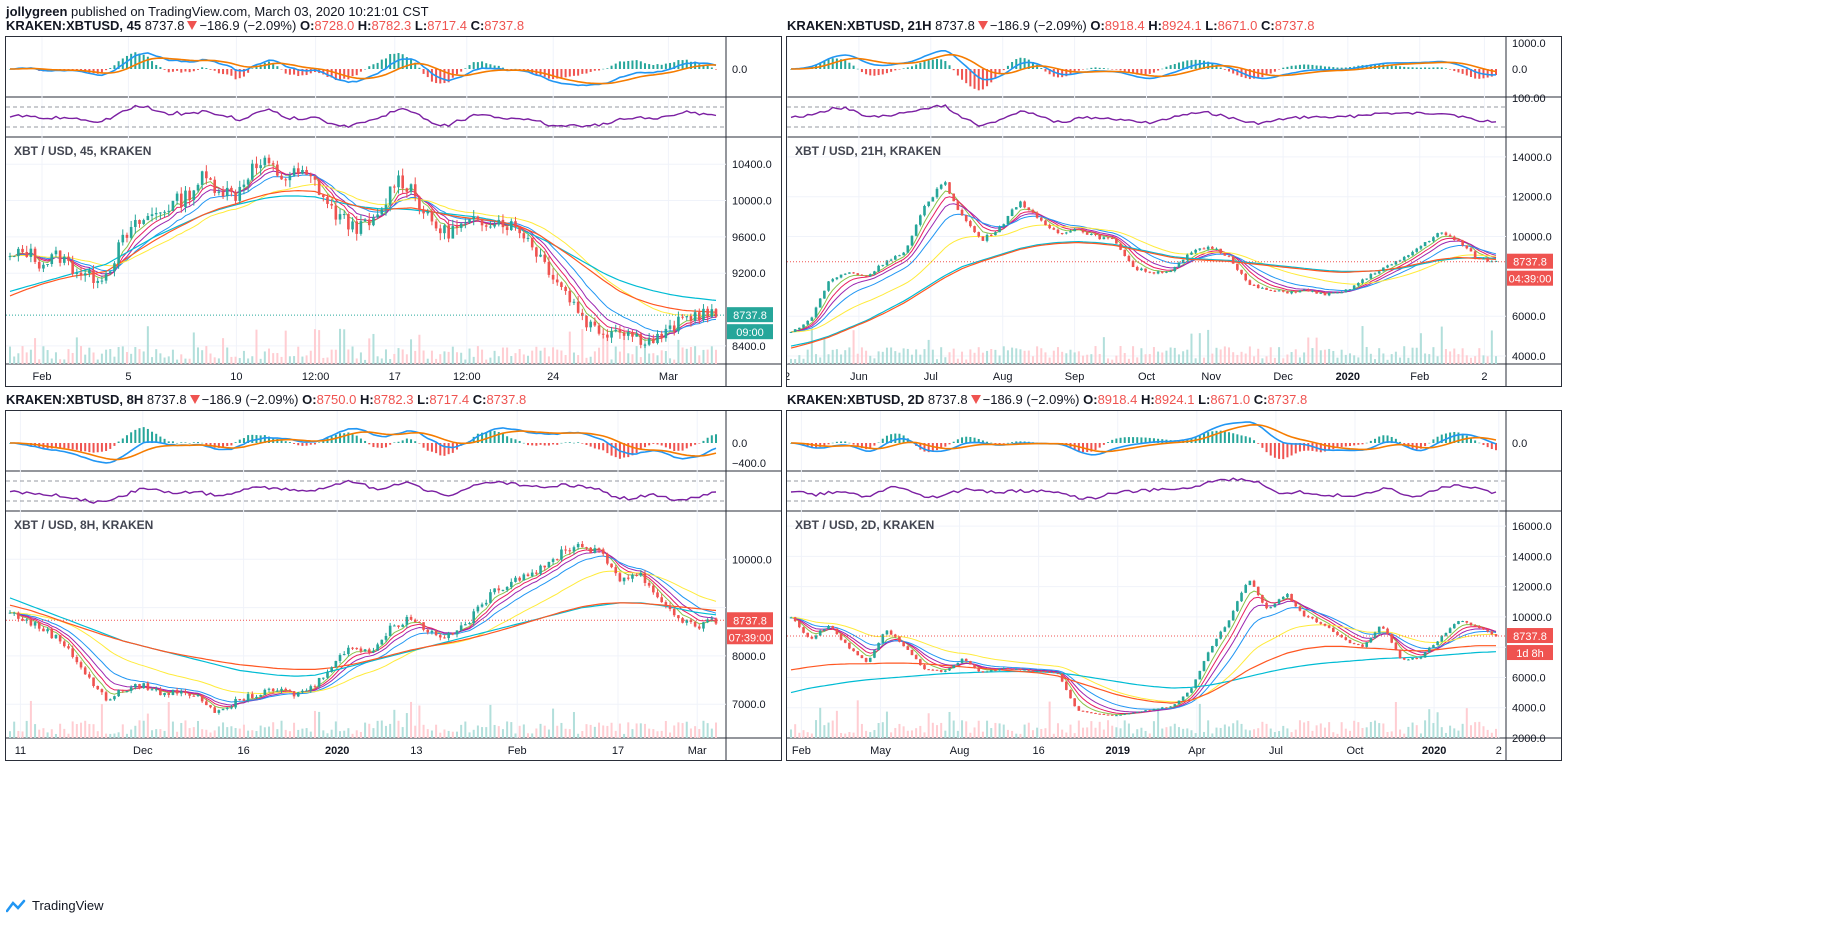 Image resolution: width=1833 pixels, height=926 pixels. What do you see at coordinates (1143, 268) in the screenshot?
I see `ema-line-ema_mid` at bounding box center [1143, 268].